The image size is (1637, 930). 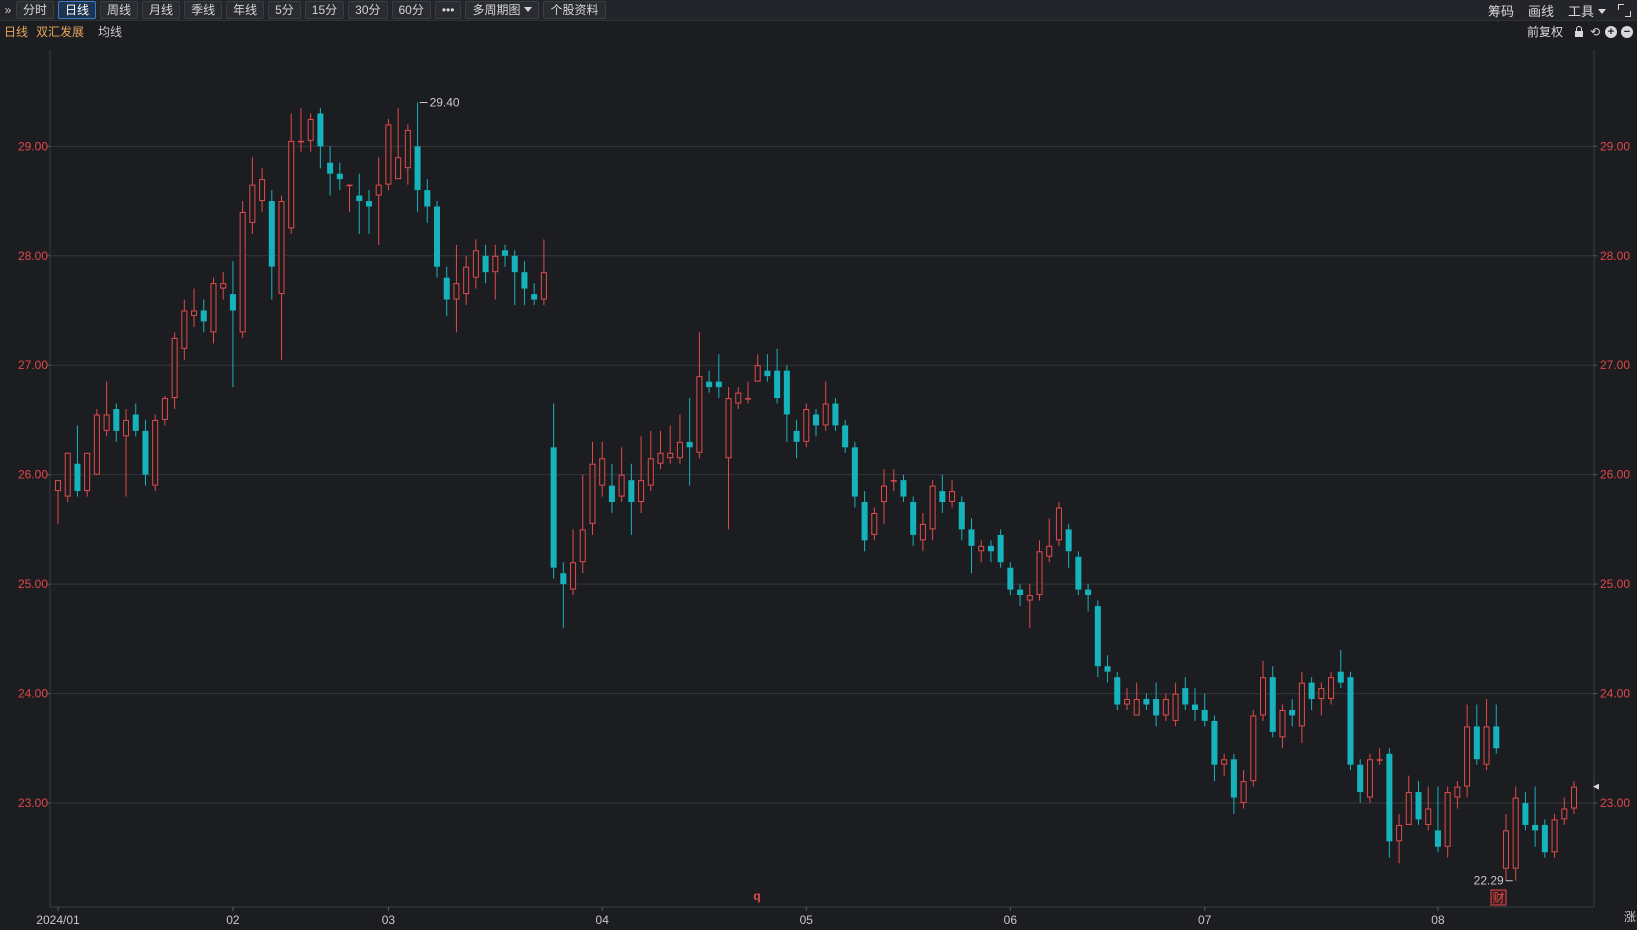 What do you see at coordinates (324, 10) in the screenshot?
I see `period-button: 15分` at bounding box center [324, 10].